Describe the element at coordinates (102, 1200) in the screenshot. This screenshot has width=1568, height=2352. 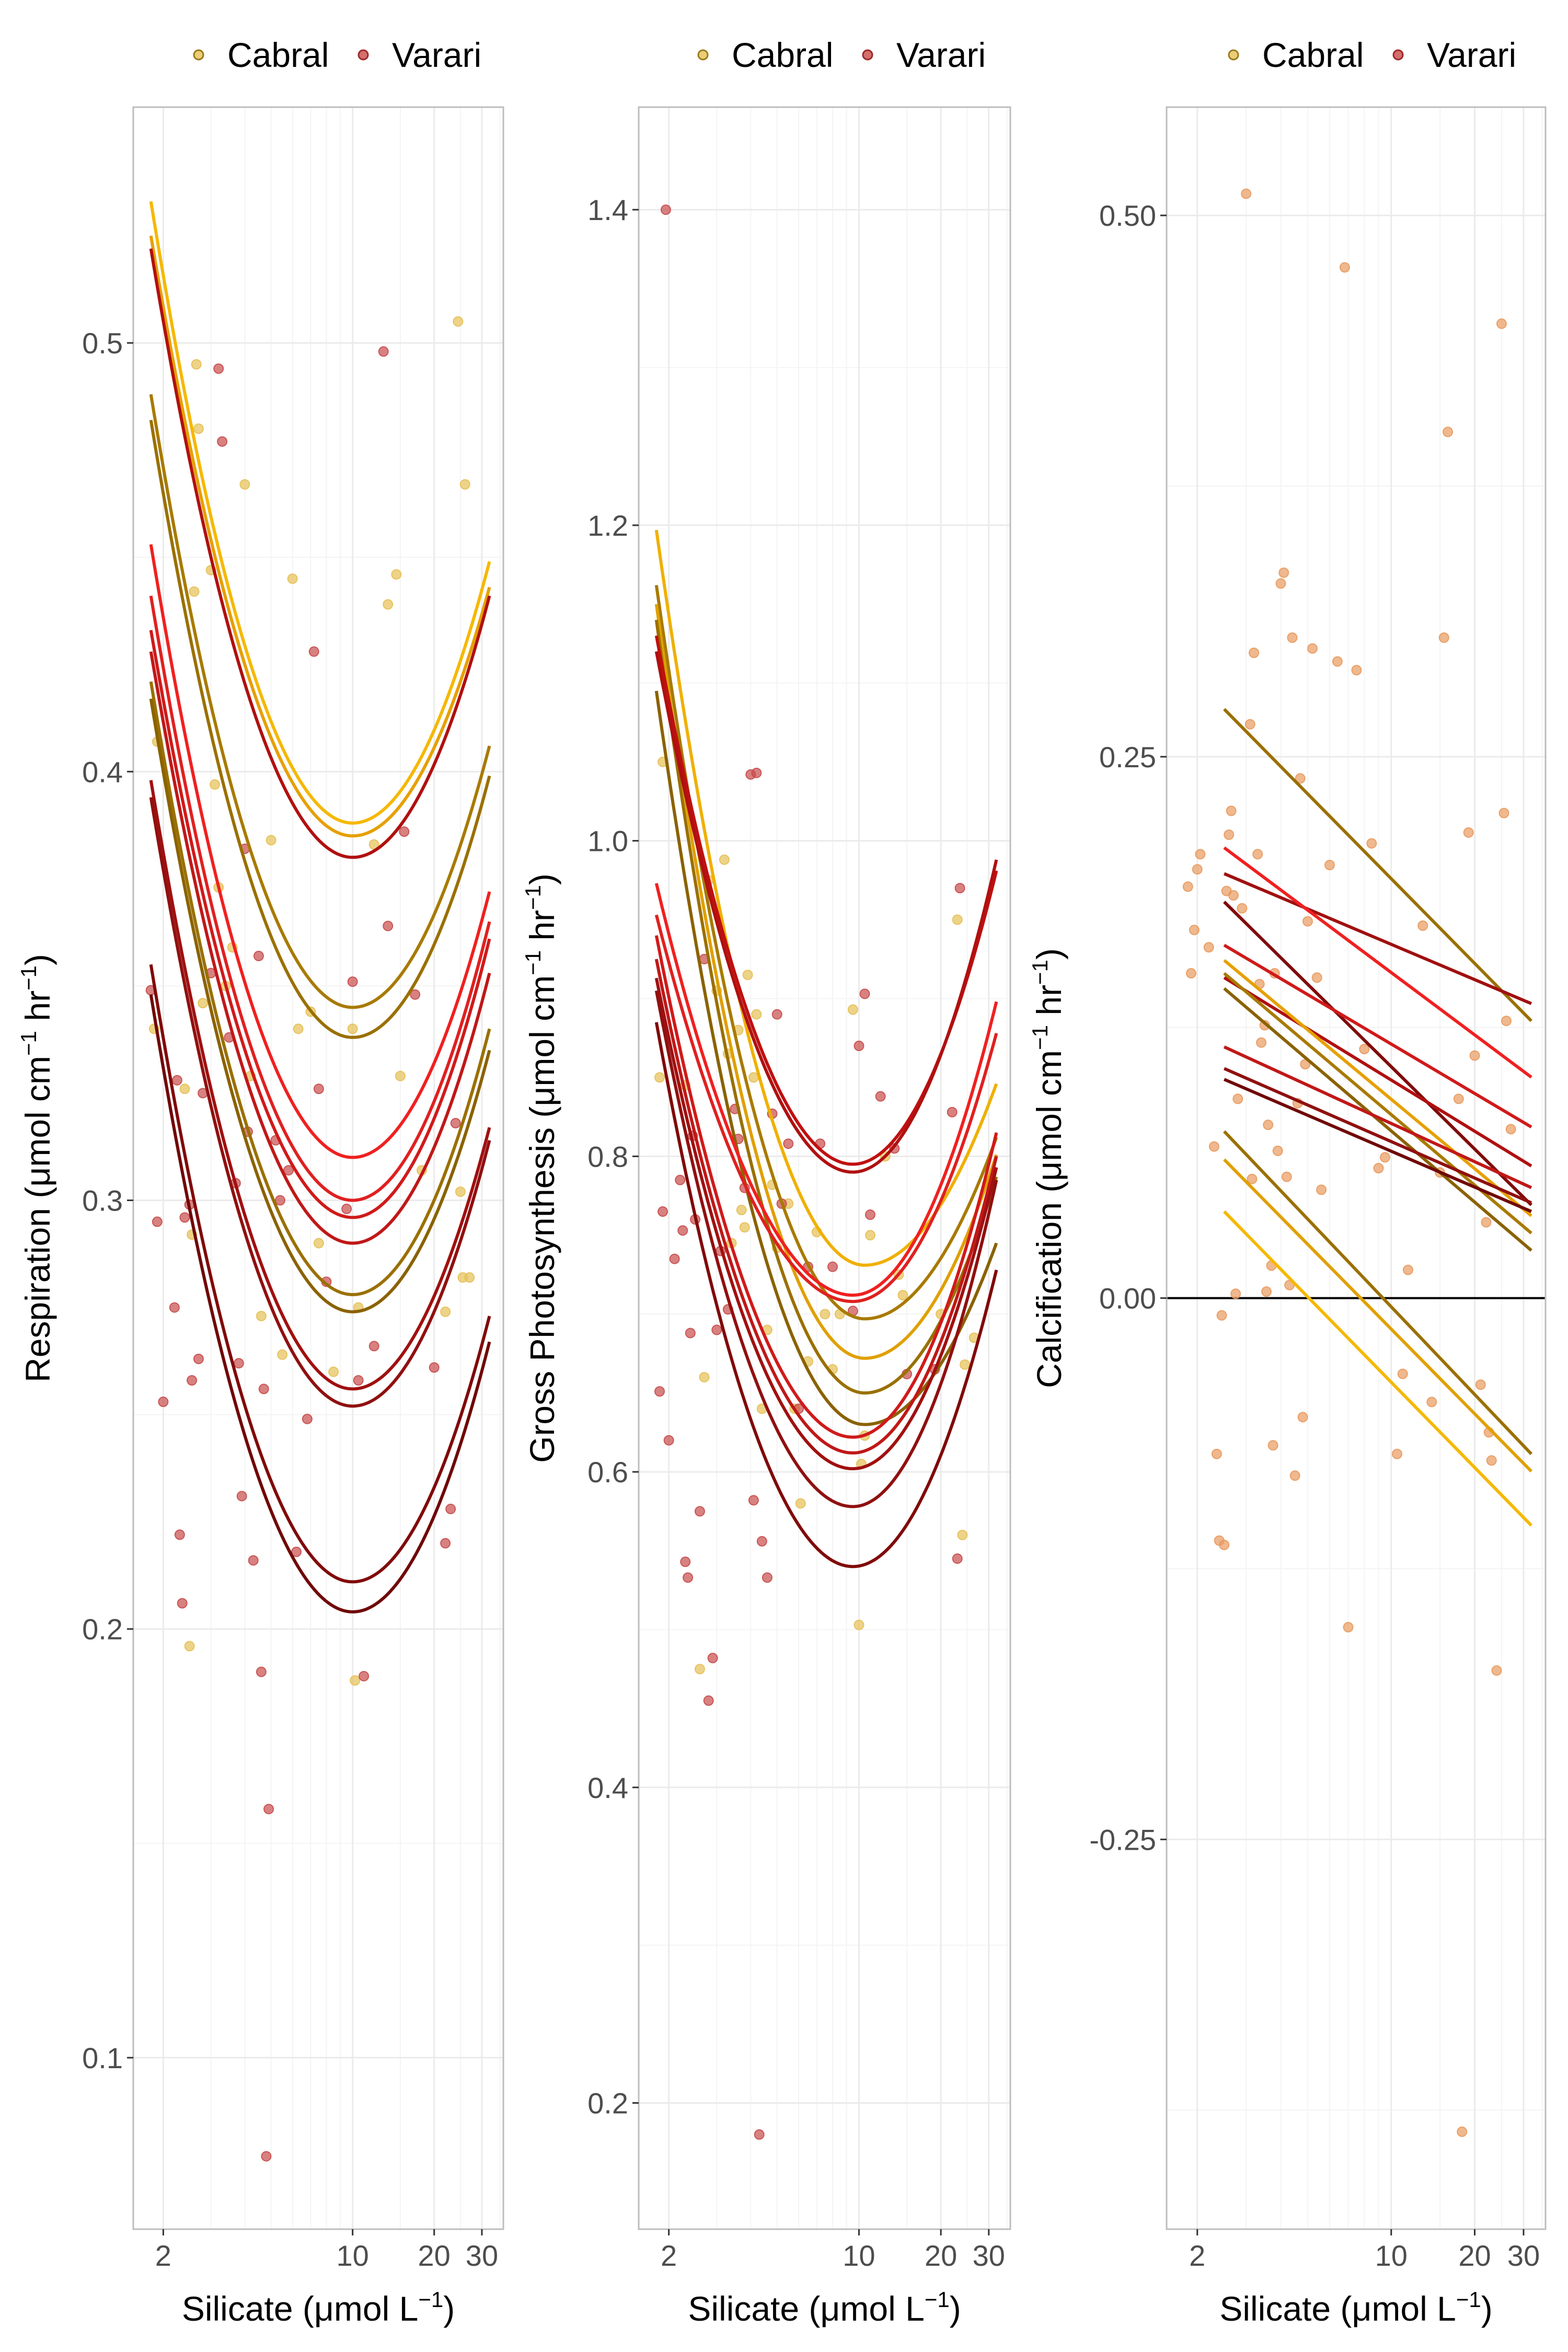
I see `y-tick-label: 0.3` at that location.